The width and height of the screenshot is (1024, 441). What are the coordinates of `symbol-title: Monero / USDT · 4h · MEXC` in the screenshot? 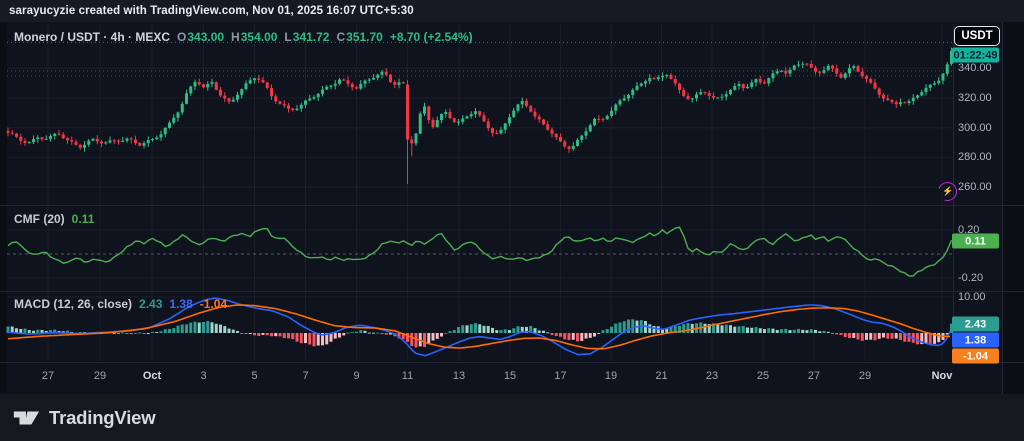 It's located at (92, 37).